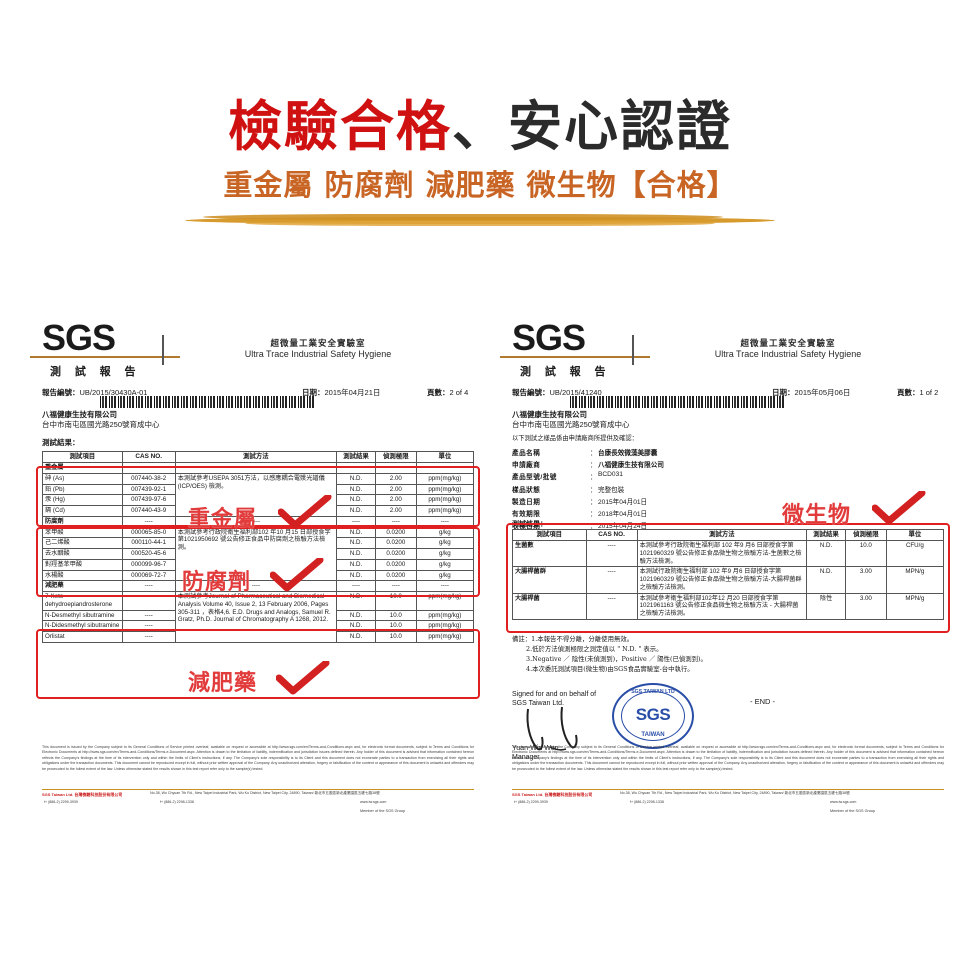 The height and width of the screenshot is (960, 960). Describe the element at coordinates (899, 508) in the screenshot. I see `checkmark-microbiology-icon` at that location.